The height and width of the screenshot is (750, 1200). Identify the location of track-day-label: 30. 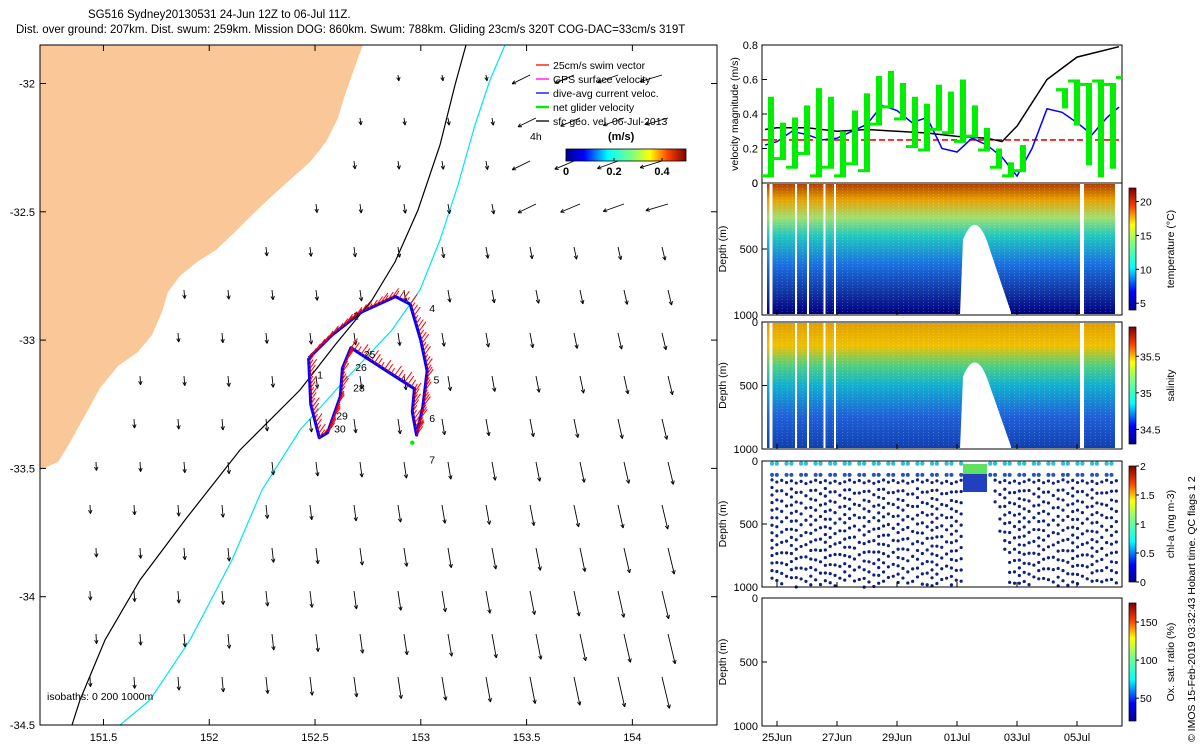
(340, 429).